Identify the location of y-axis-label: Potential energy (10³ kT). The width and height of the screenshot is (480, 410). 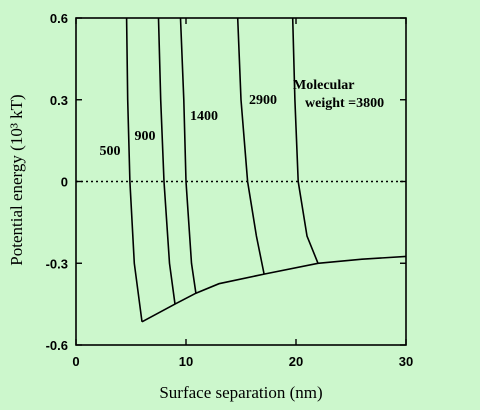
(16, 179).